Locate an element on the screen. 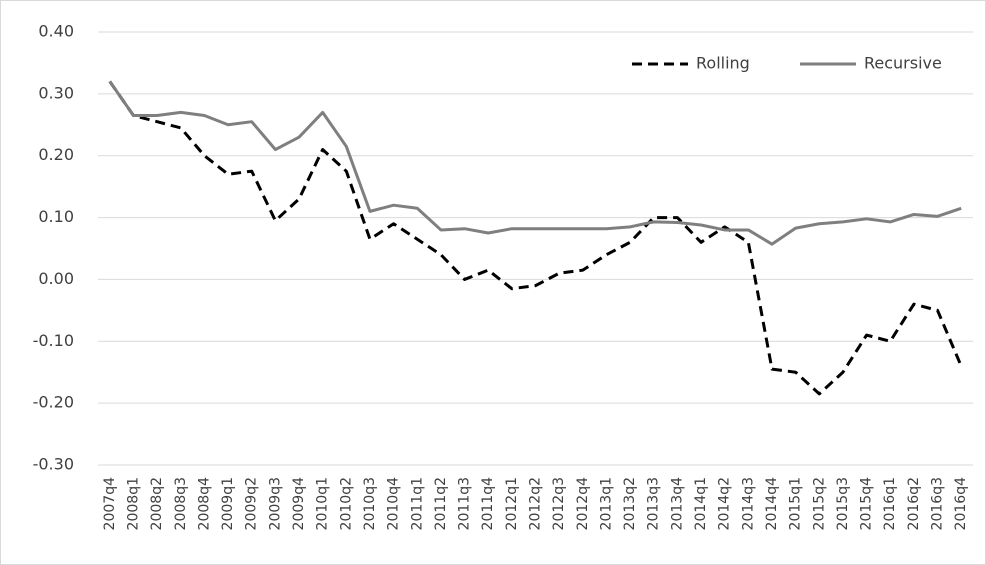 This screenshot has width=986, height=565. x-tick-label: 2013q2 is located at coordinates (630, 503).